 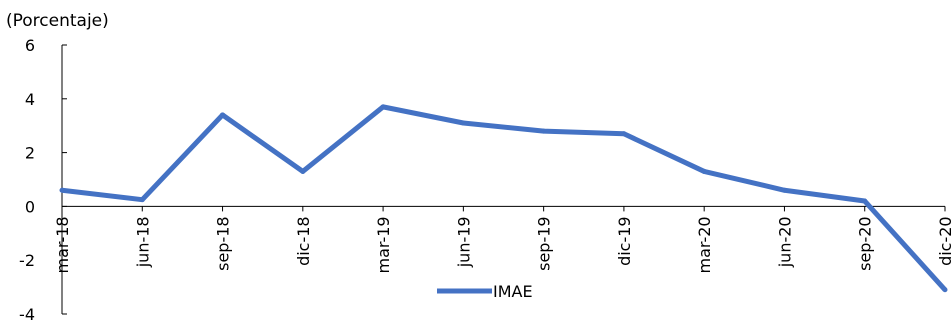 What do you see at coordinates (30, 153) in the screenshot?
I see `y-tick-label: 2` at bounding box center [30, 153].